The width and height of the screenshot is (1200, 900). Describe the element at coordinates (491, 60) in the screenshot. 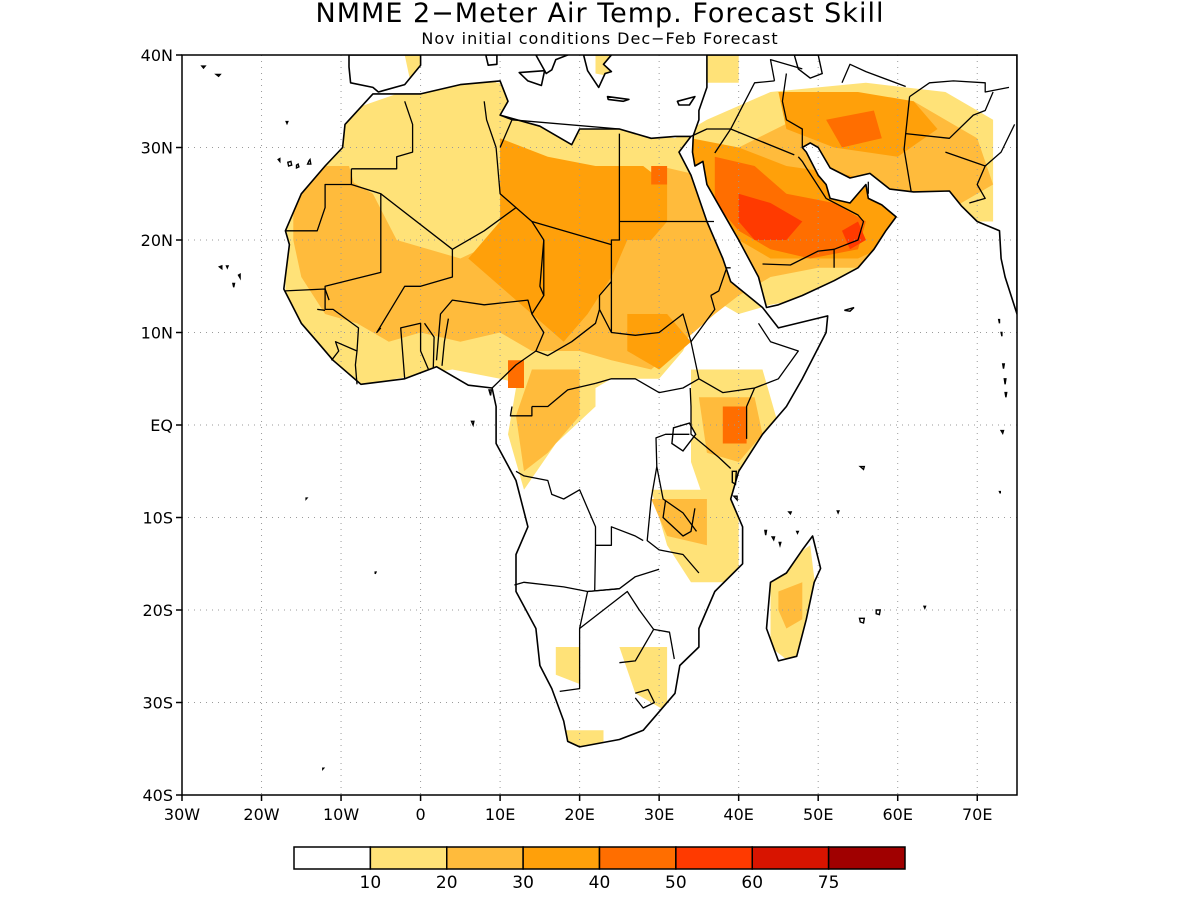

I see `sardinia-coastline` at that location.